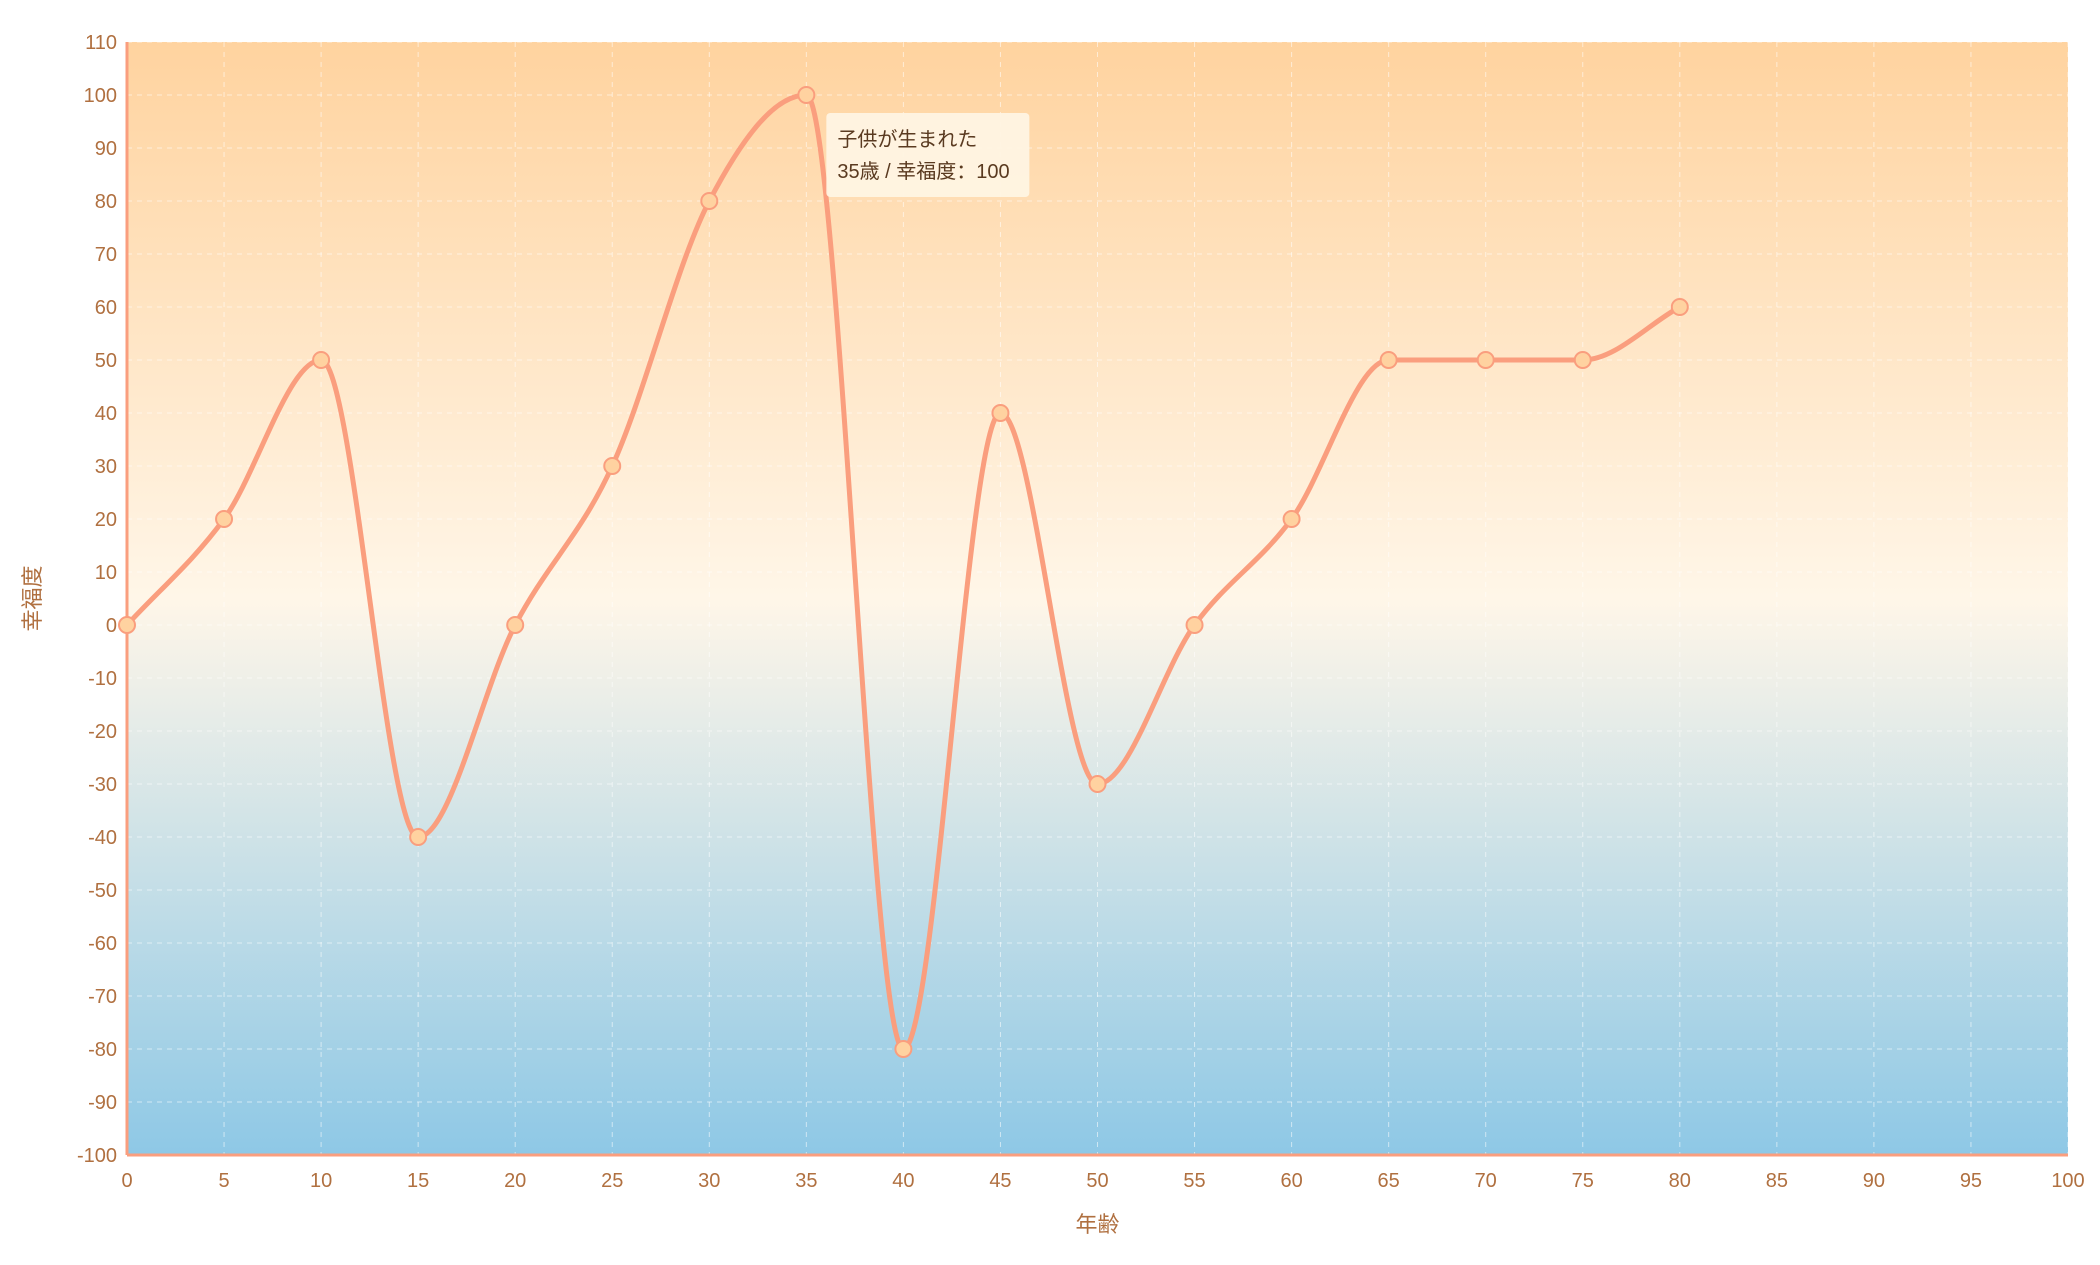  I want to click on y-tick-label: -10, so click(102, 679).